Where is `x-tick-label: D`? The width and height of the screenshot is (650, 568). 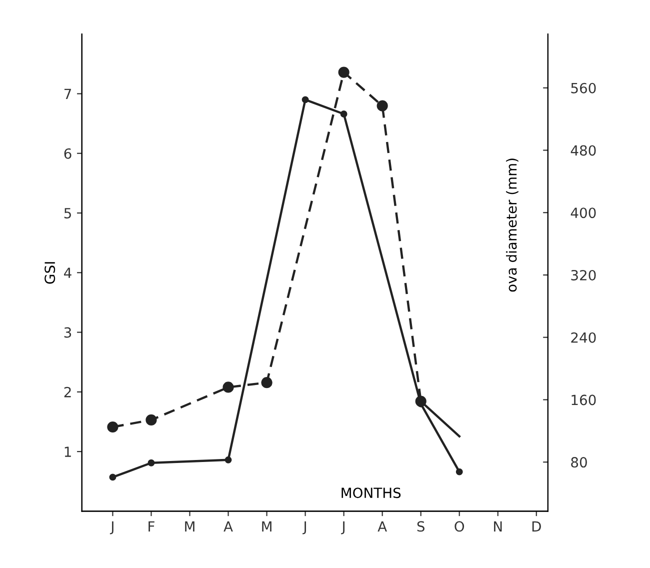 x-tick-label: D is located at coordinates (536, 526).